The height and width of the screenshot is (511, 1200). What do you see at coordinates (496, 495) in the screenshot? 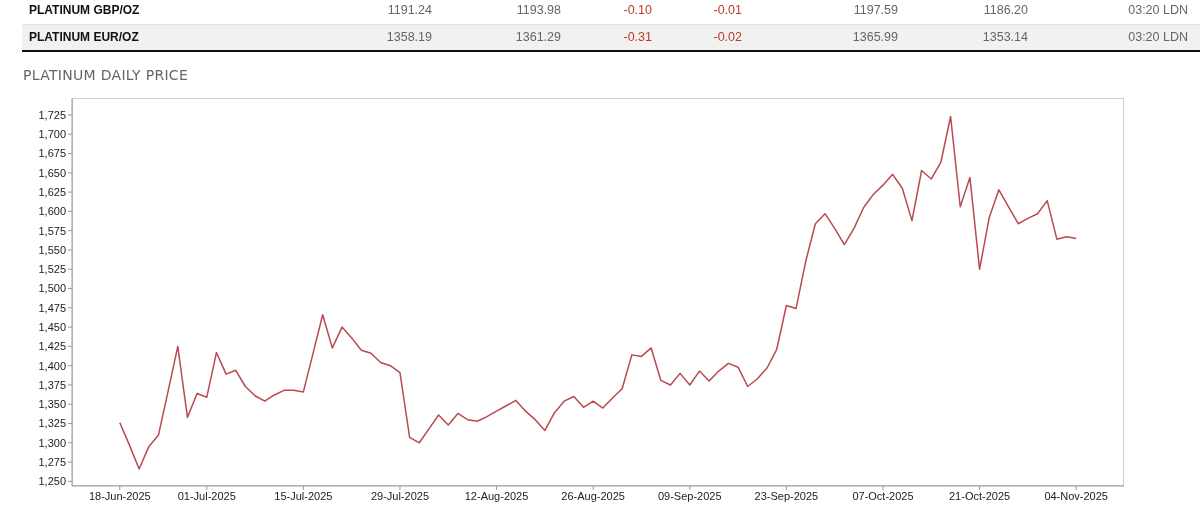
I see `x-tick-label: 12-Aug-2025` at bounding box center [496, 495].